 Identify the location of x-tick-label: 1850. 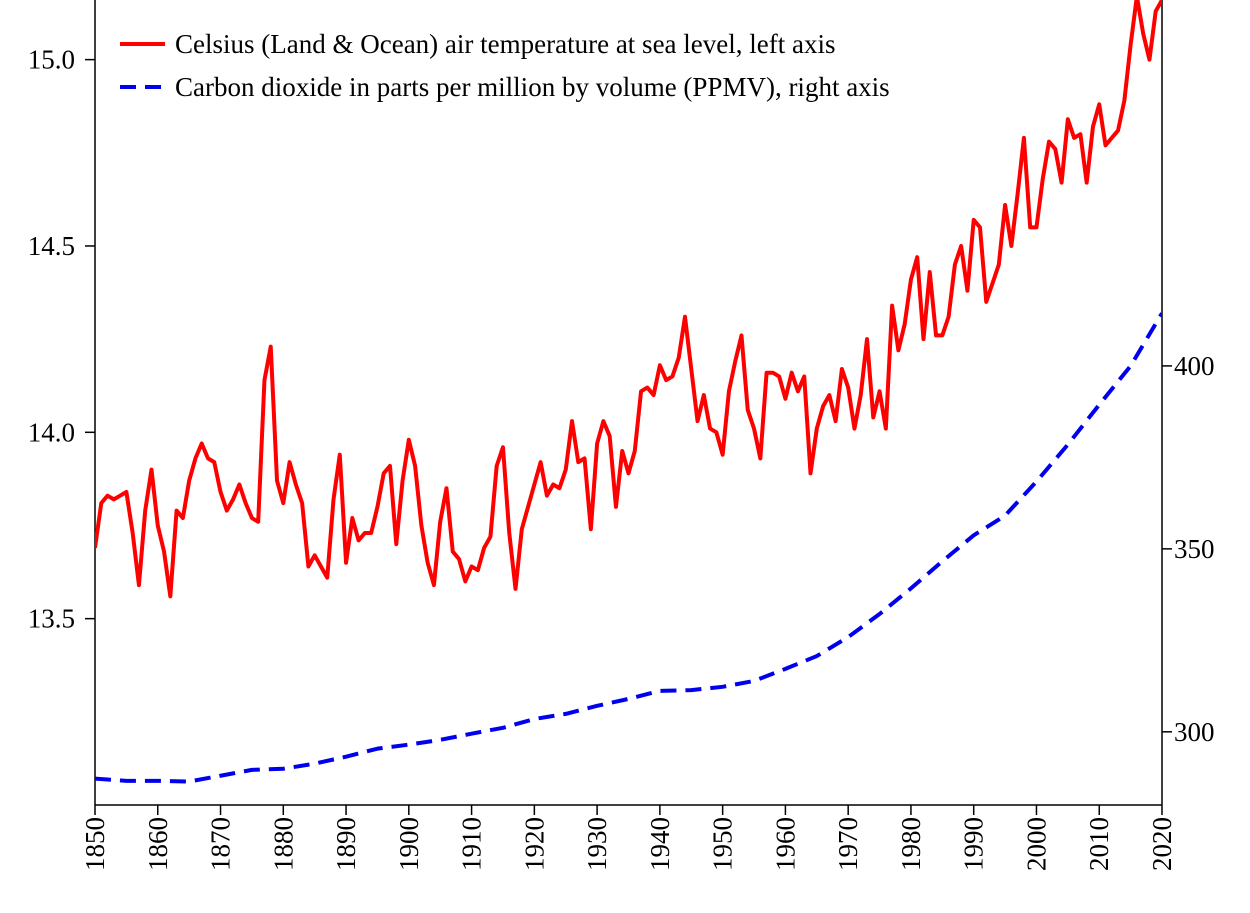
(95, 844).